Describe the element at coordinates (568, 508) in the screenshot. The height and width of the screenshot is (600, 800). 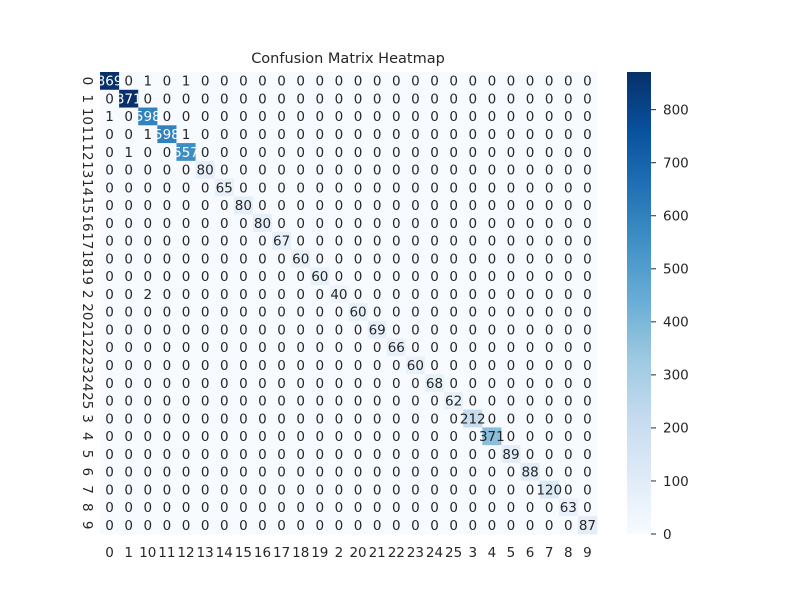
I see `cell-value-label: 63` at that location.